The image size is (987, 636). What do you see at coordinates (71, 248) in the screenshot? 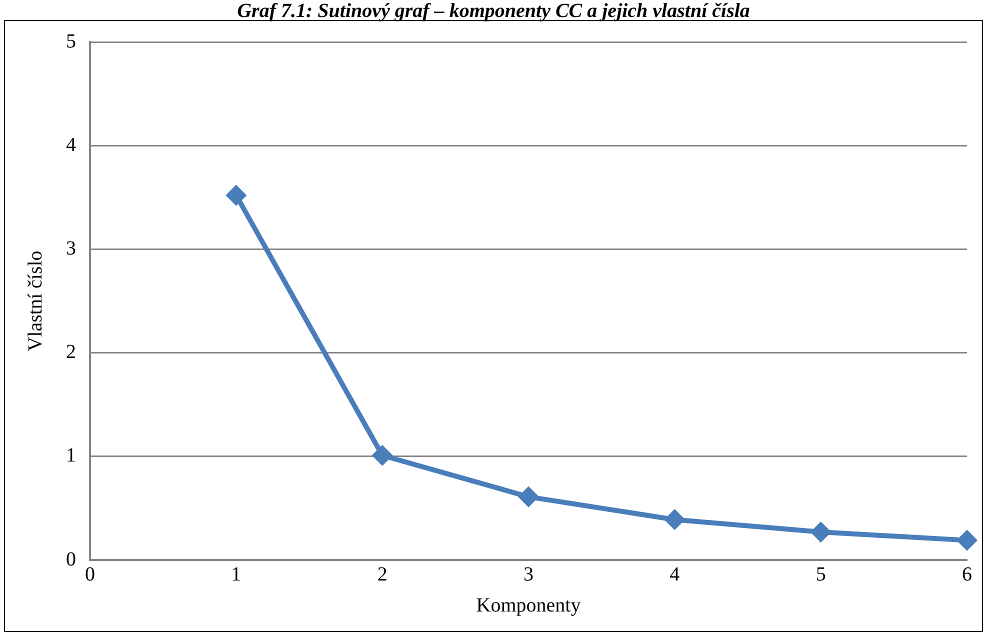
I see `y-tick-label: 3` at bounding box center [71, 248].